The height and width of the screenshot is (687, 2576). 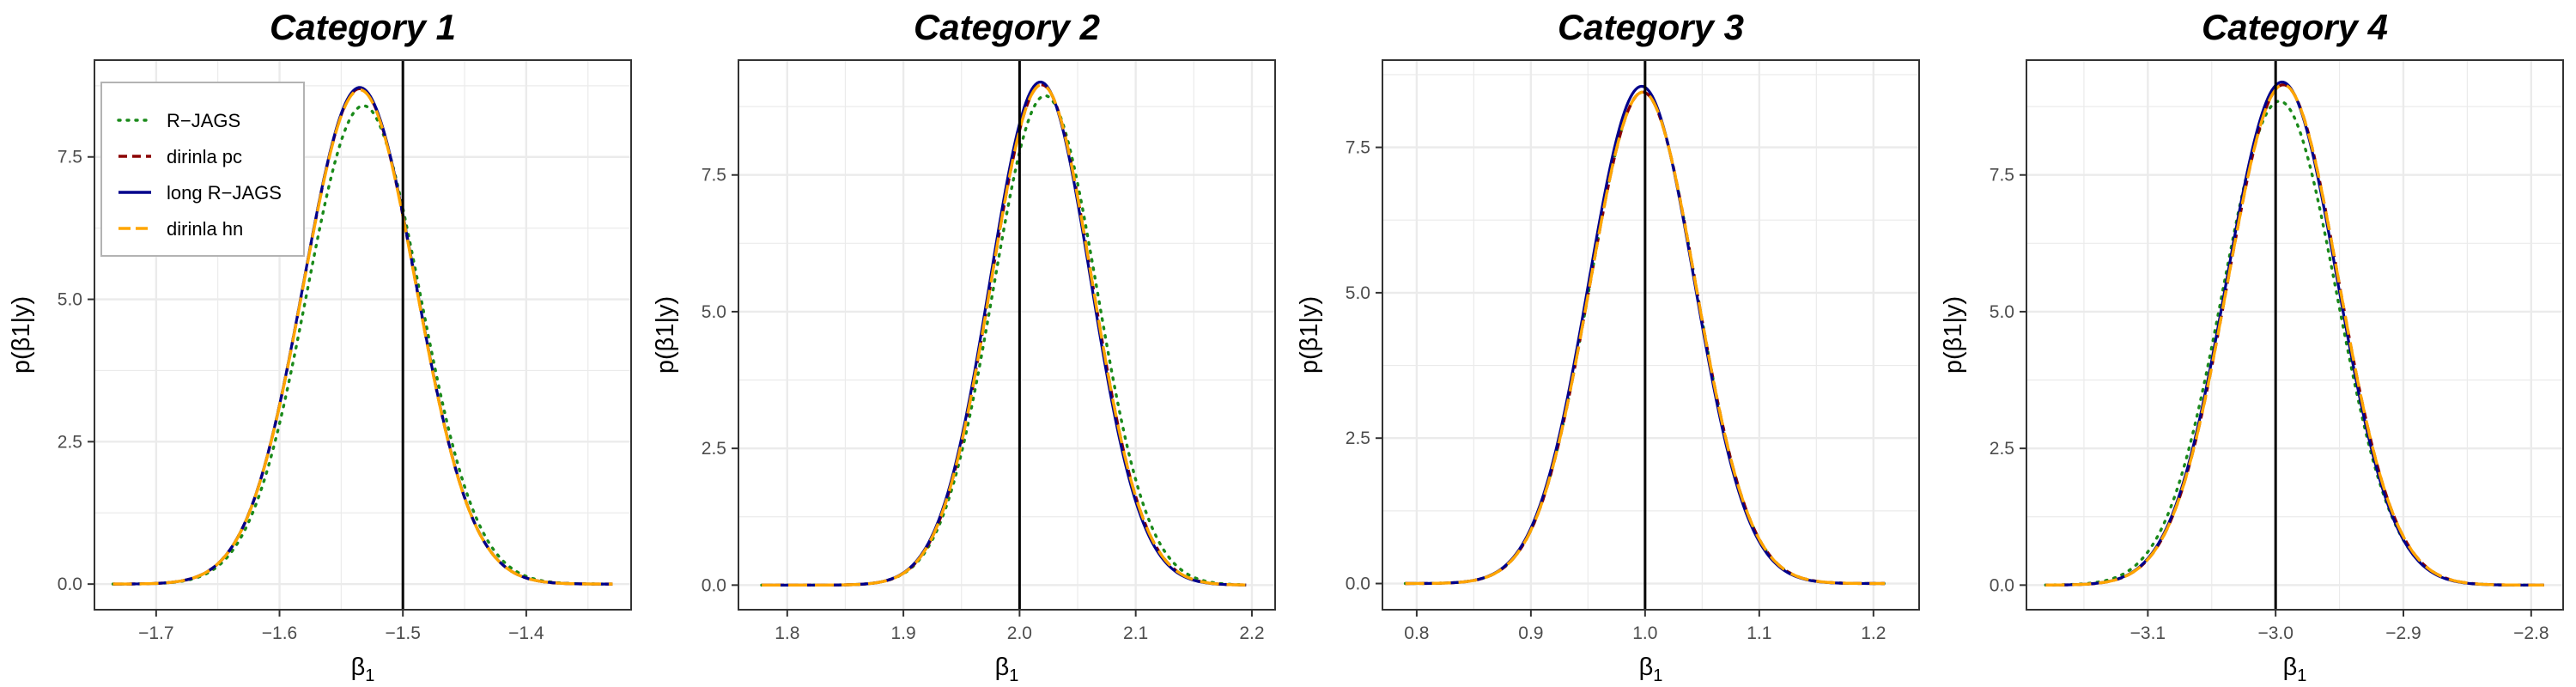 What do you see at coordinates (526, 633) in the screenshot?
I see `x-tick-label: −1.4` at bounding box center [526, 633].